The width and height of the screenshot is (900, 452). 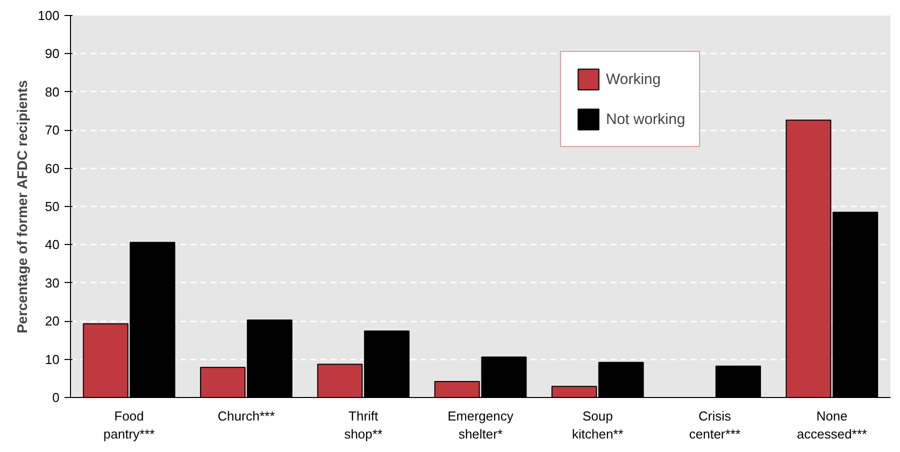 What do you see at coordinates (52, 282) in the screenshot?
I see `y-tick-label: 30` at bounding box center [52, 282].